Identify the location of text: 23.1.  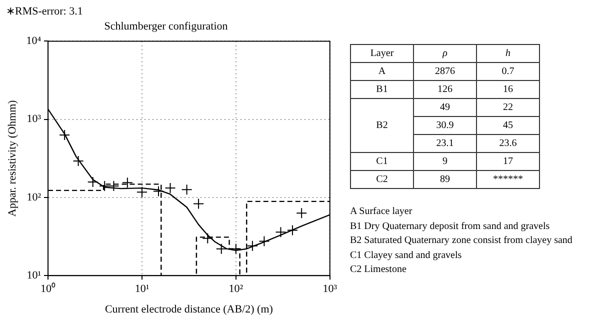
(445, 143).